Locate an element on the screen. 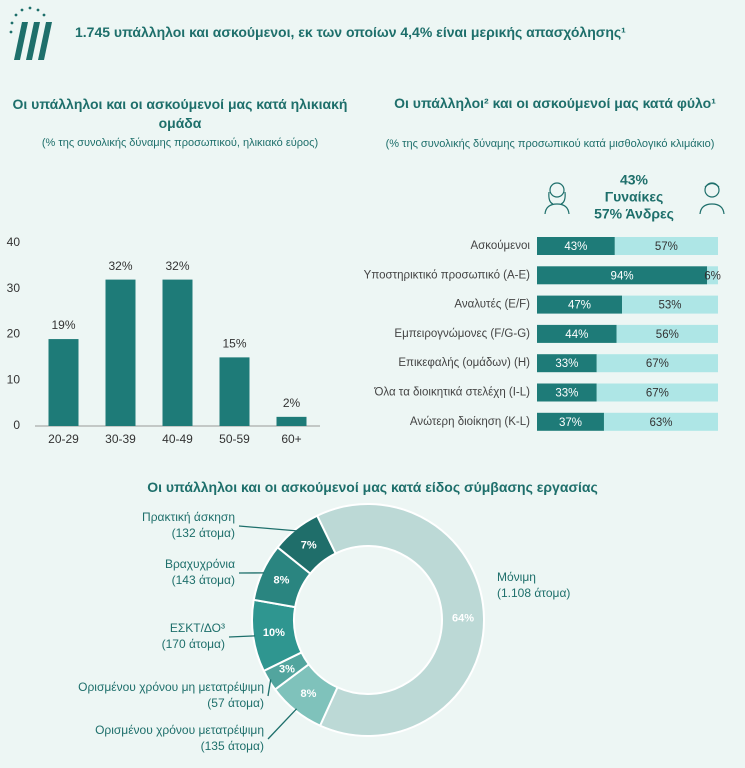 The image size is (745, 768). value-label: 6% is located at coordinates (712, 276).